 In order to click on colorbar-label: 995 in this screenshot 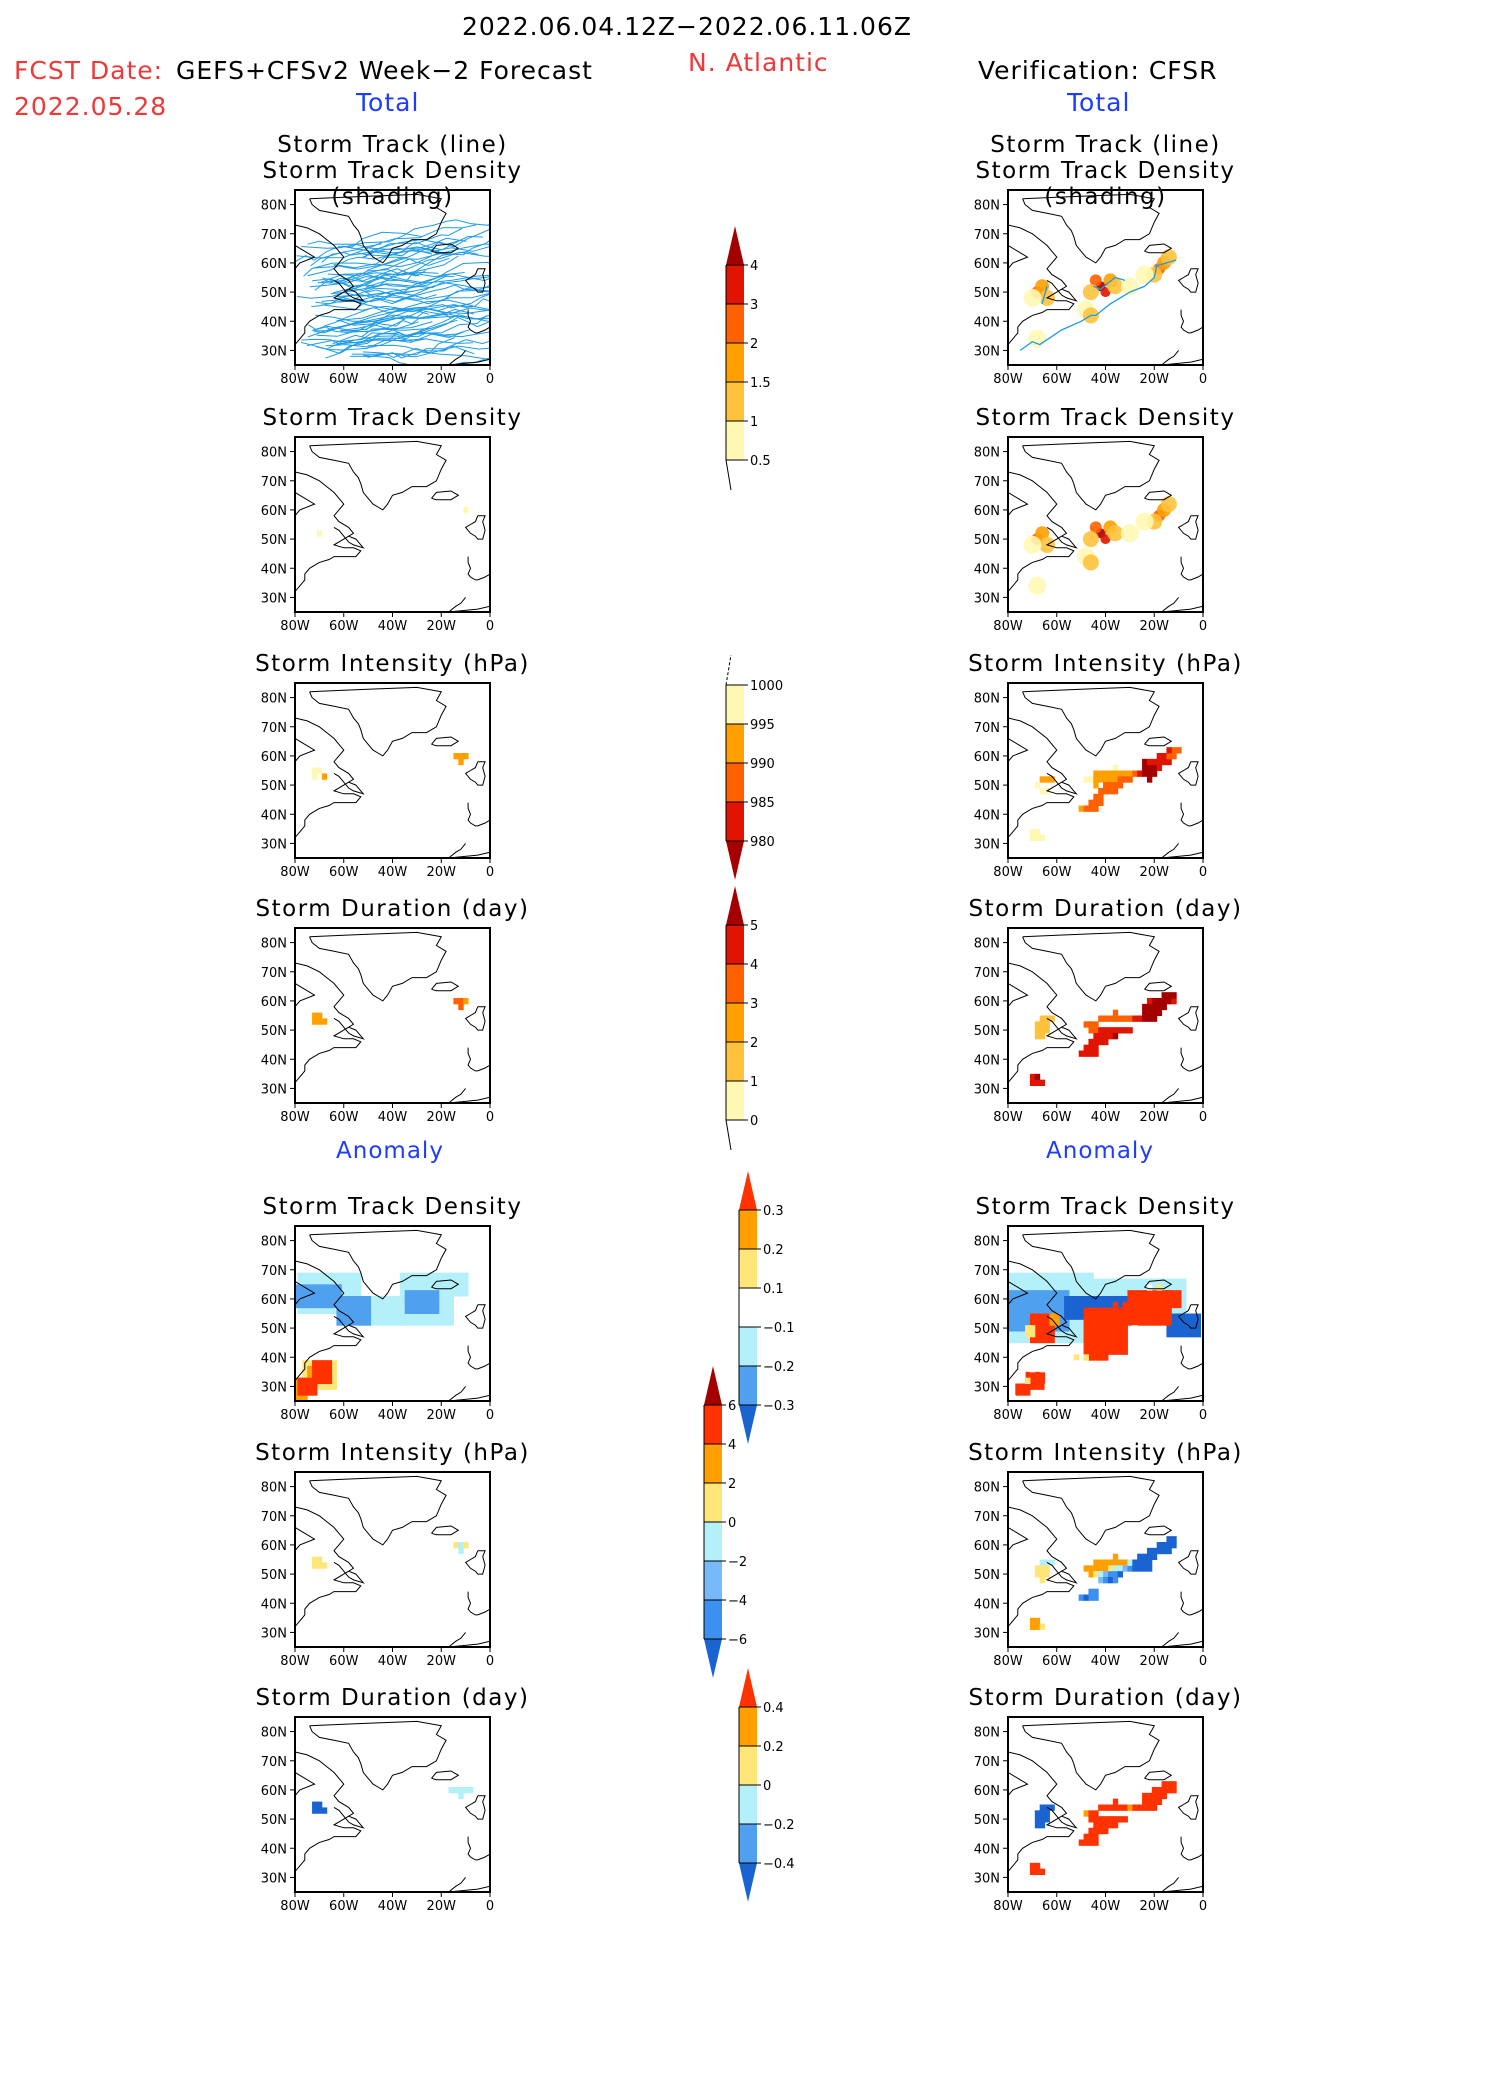, I will do `click(762, 725)`.